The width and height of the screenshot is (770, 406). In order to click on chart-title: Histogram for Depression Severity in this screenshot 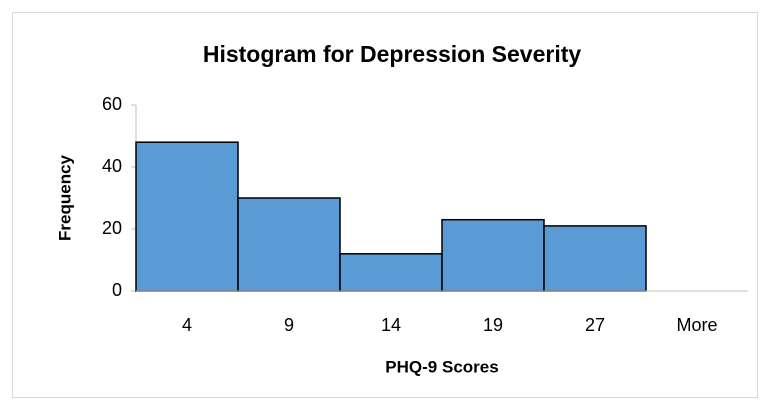, I will do `click(392, 54)`.